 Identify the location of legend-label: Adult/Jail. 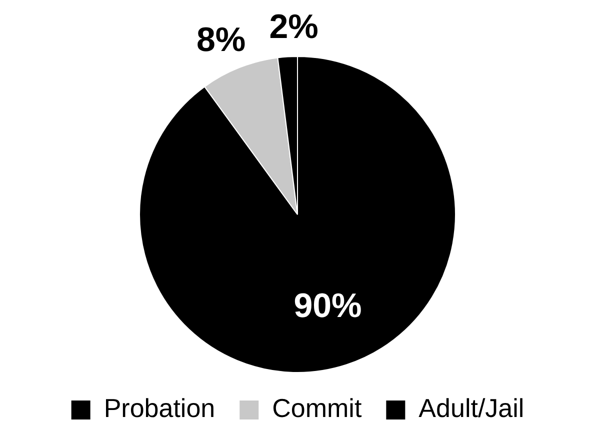
(471, 408).